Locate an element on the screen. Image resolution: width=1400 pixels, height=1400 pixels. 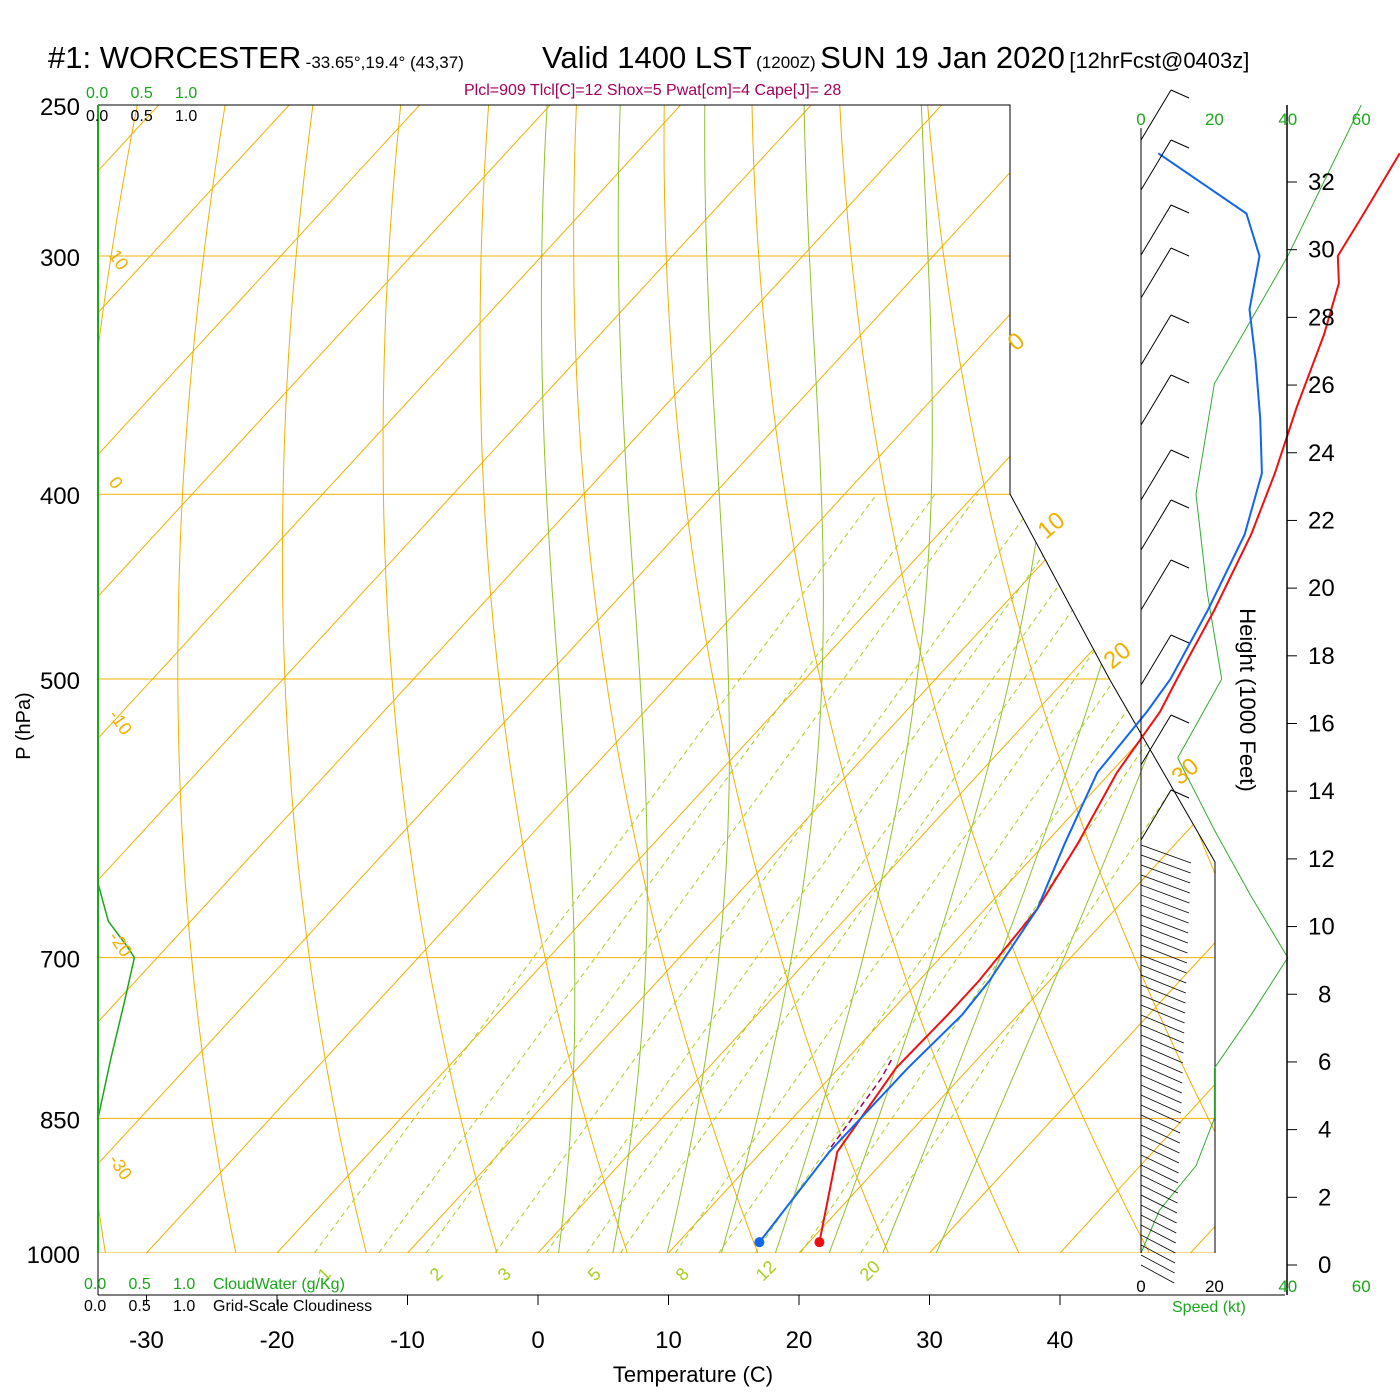
isotherm-label: 0 is located at coordinates (116, 483).